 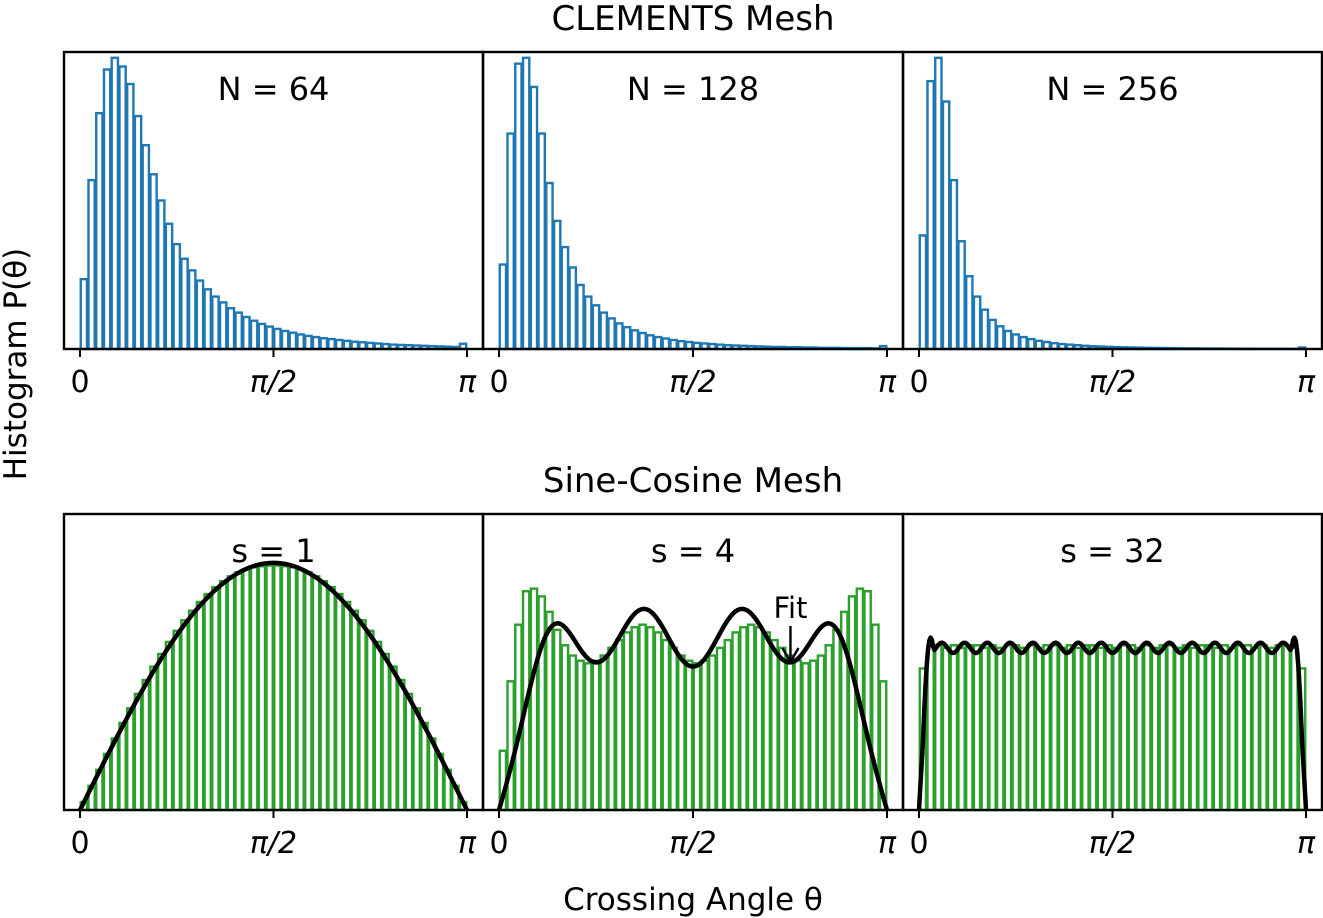 What do you see at coordinates (790, 656) in the screenshot?
I see `fit-annotation-arrow-head` at bounding box center [790, 656].